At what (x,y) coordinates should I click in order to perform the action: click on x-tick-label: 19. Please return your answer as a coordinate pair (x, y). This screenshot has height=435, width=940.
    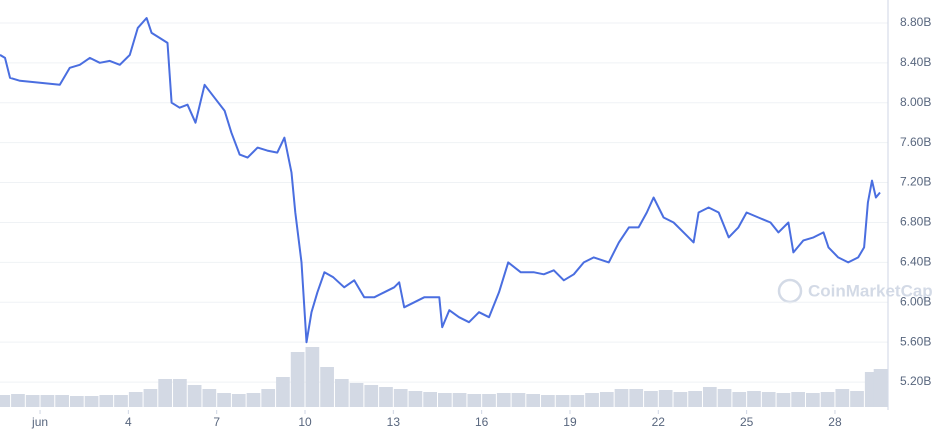
    Looking at the image, I should click on (570, 422).